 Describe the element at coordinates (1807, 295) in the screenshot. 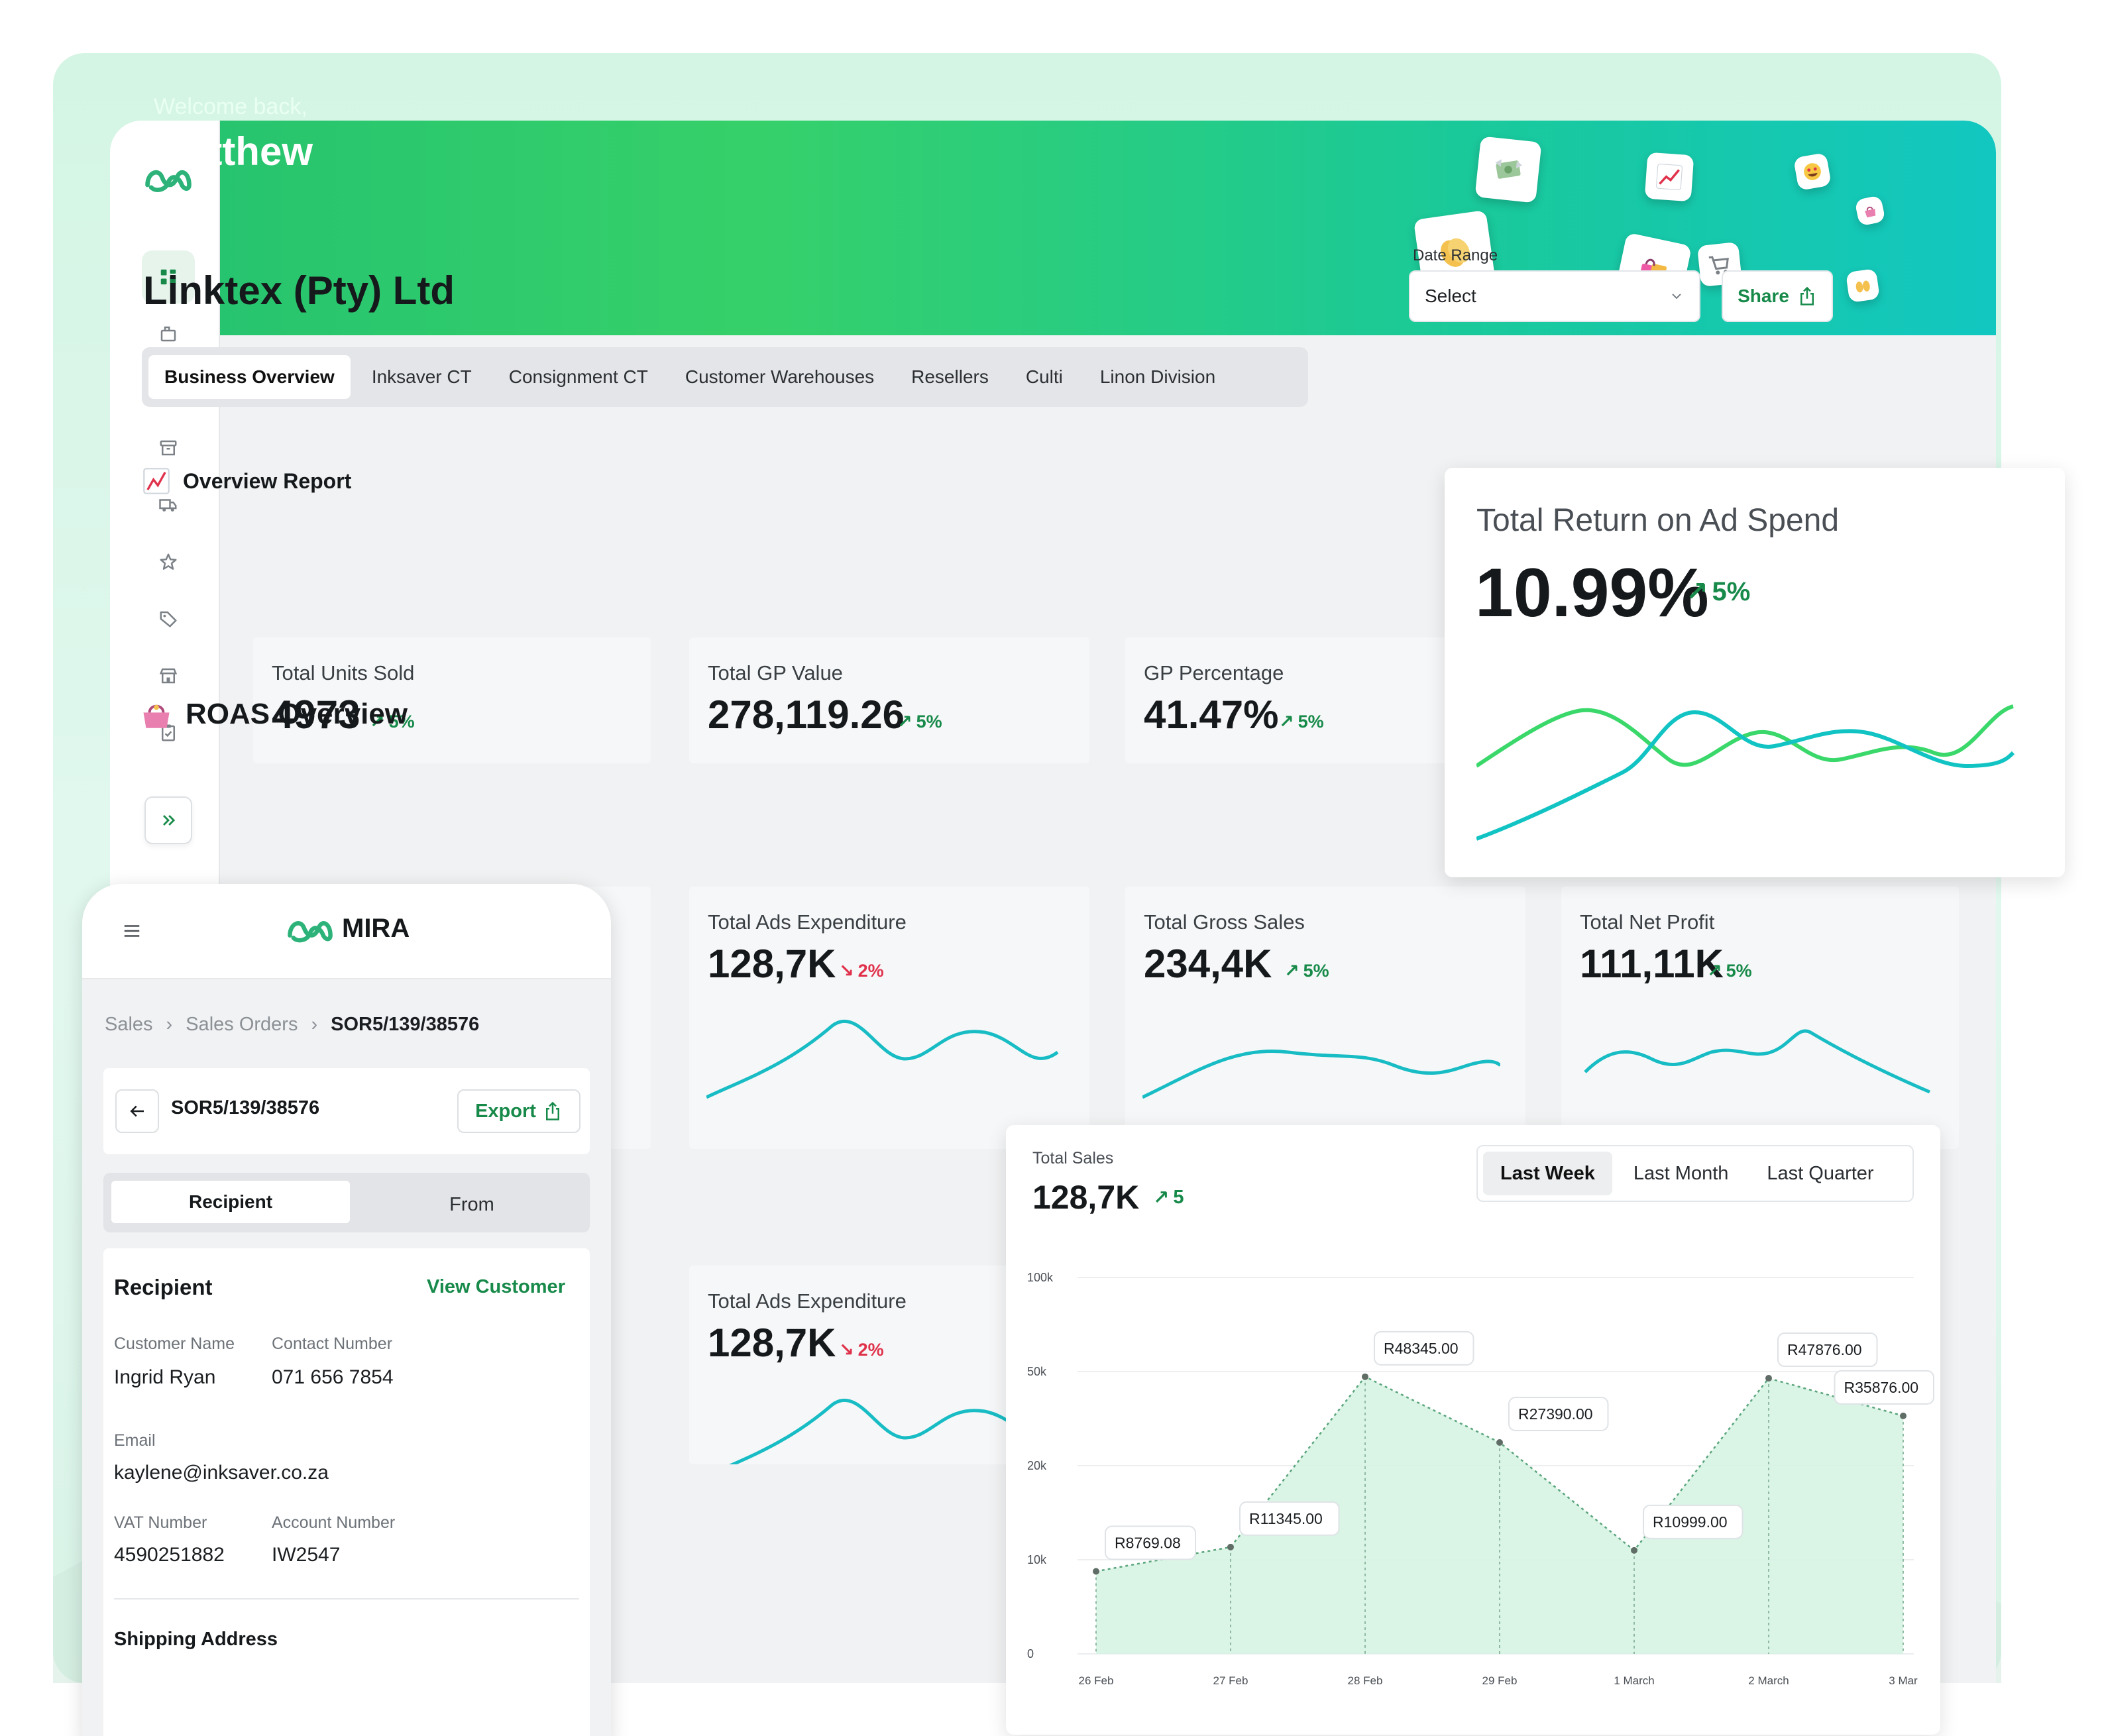

I see `share-icon` at that location.